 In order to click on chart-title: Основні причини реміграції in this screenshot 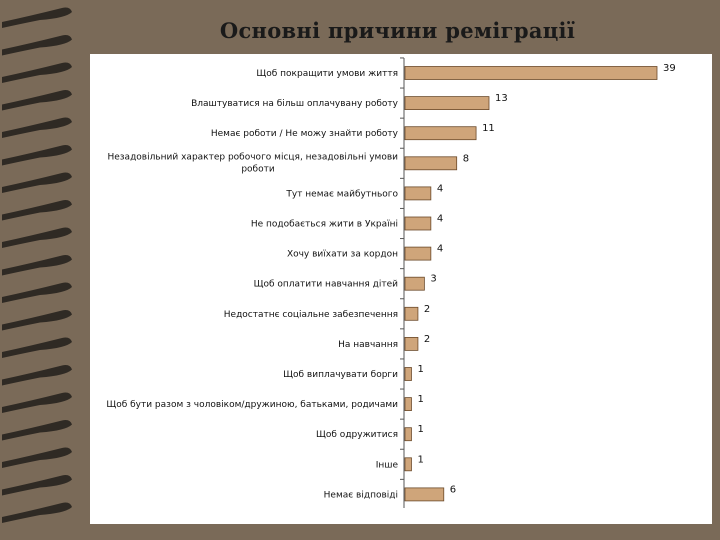, I will do `click(397, 30)`.